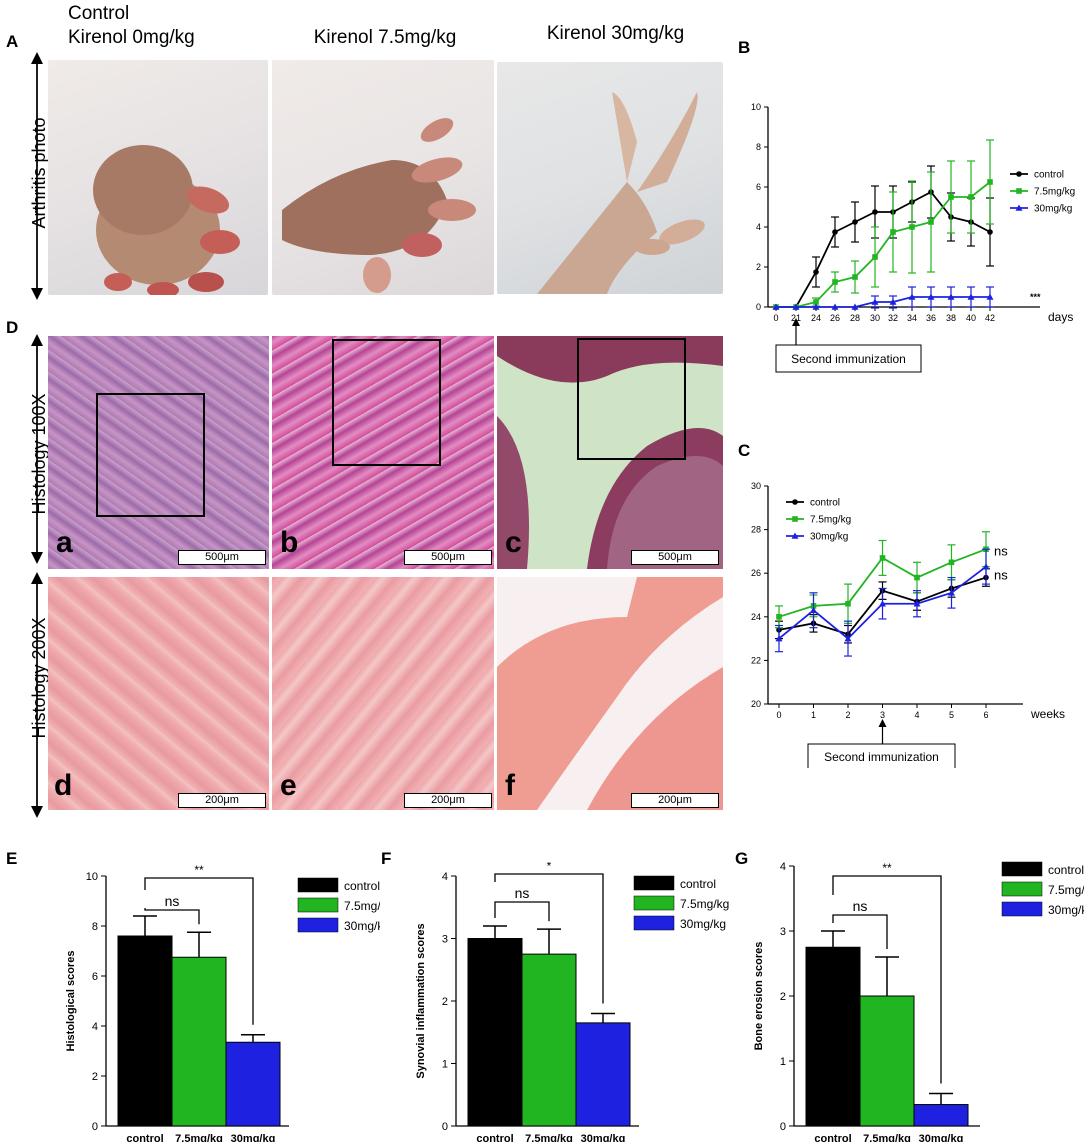 The width and height of the screenshot is (1084, 1146). Describe the element at coordinates (222, 557) in the screenshot. I see `scalebar-a: 500μm` at that location.